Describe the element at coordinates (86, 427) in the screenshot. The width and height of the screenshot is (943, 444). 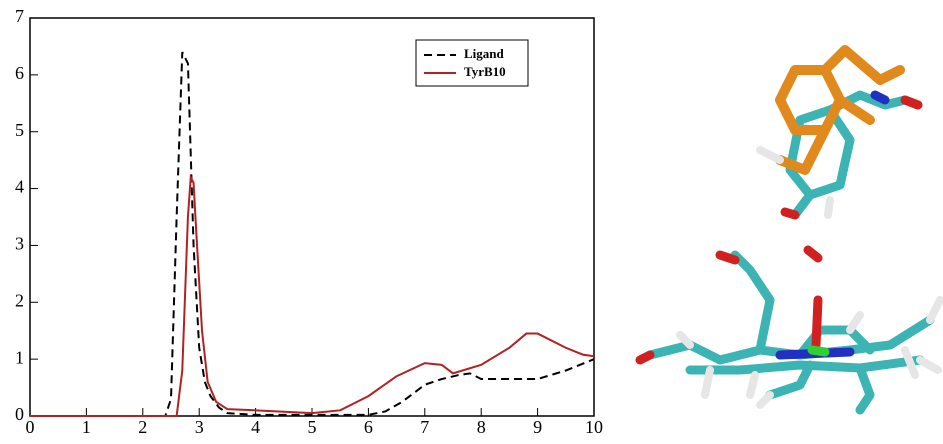
I see `x-tick-label: 1` at that location.